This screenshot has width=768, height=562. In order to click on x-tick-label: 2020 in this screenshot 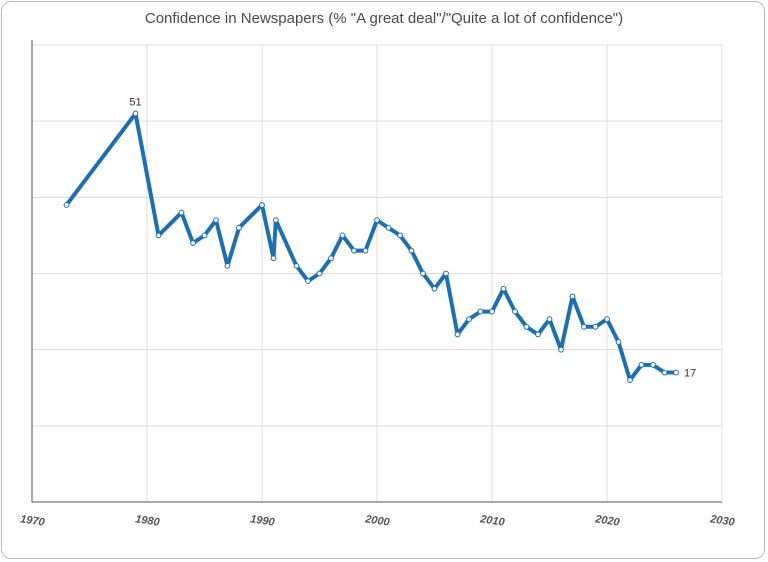, I will do `click(607, 521)`.